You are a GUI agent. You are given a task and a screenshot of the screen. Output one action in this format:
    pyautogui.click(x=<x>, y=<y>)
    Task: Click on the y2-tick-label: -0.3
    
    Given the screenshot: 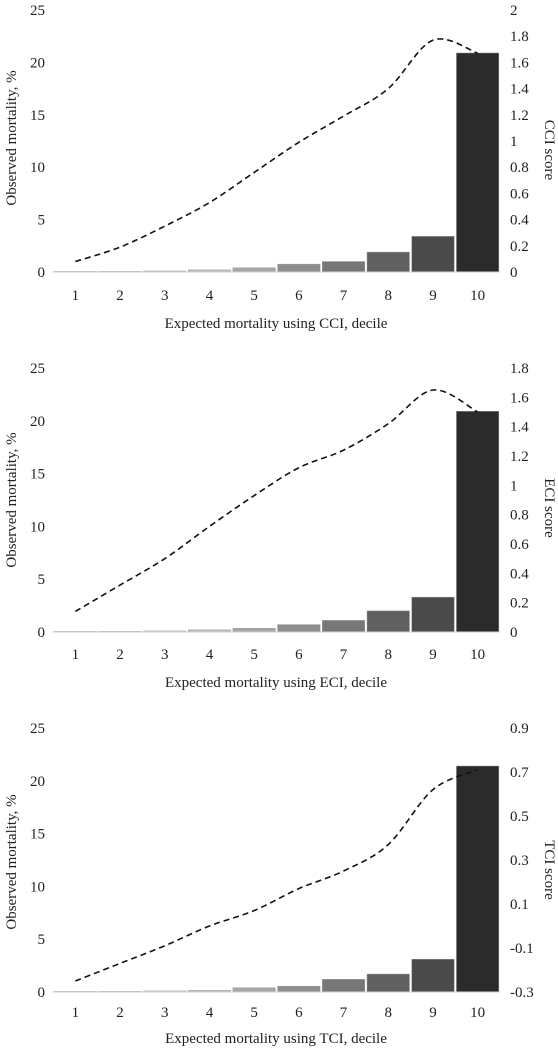 What is the action you would take?
    pyautogui.click(x=522, y=993)
    